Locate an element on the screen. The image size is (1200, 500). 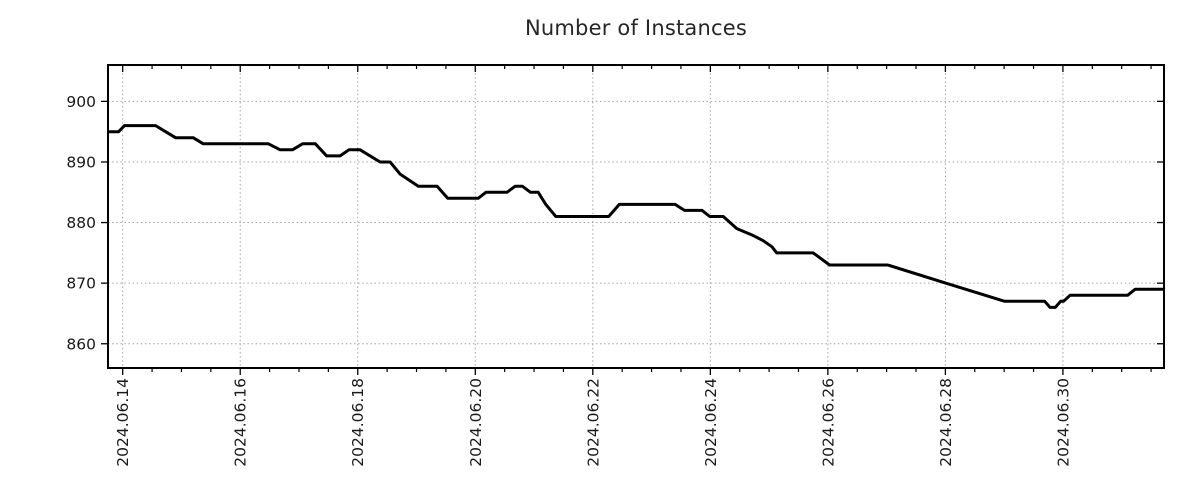
x-tick-label: 2024.06.16 is located at coordinates (241, 422).